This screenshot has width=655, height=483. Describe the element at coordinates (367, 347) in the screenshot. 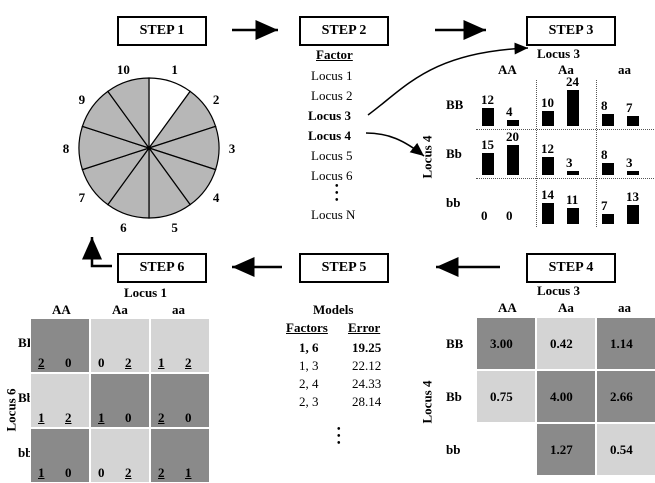

I see `model-error: 19.25` at that location.